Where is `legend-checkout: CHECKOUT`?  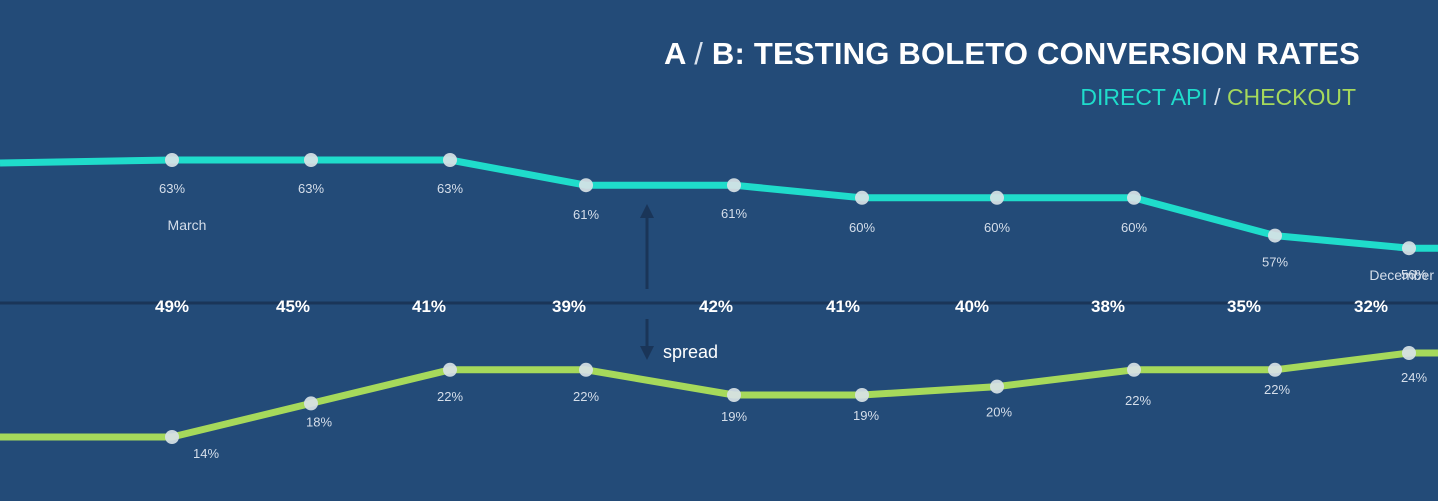 legend-checkout: CHECKOUT is located at coordinates (1291, 97).